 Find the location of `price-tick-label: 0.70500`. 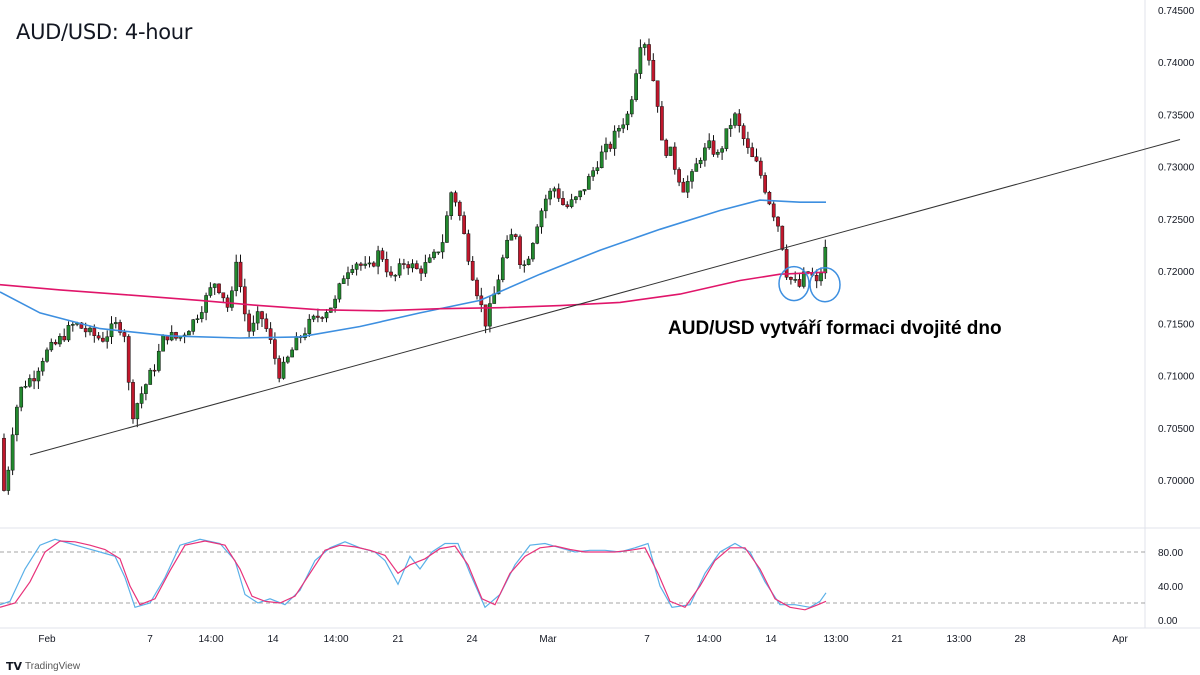

price-tick-label: 0.70500 is located at coordinates (1176, 429).